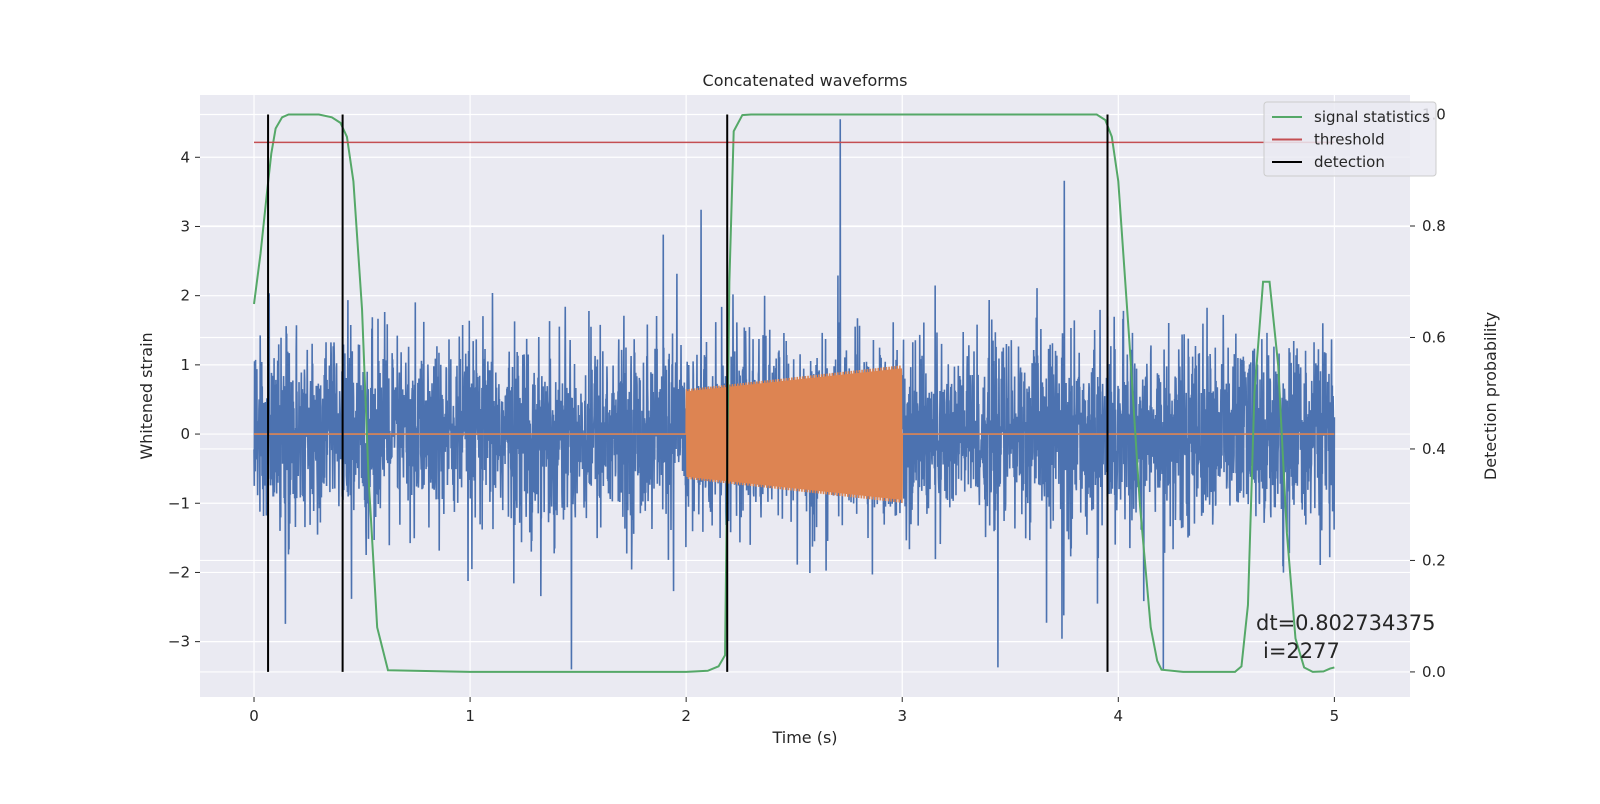 This screenshot has width=1600, height=804. What do you see at coordinates (804, 737) in the screenshot?
I see `x-axis-title: Time (s)` at bounding box center [804, 737].